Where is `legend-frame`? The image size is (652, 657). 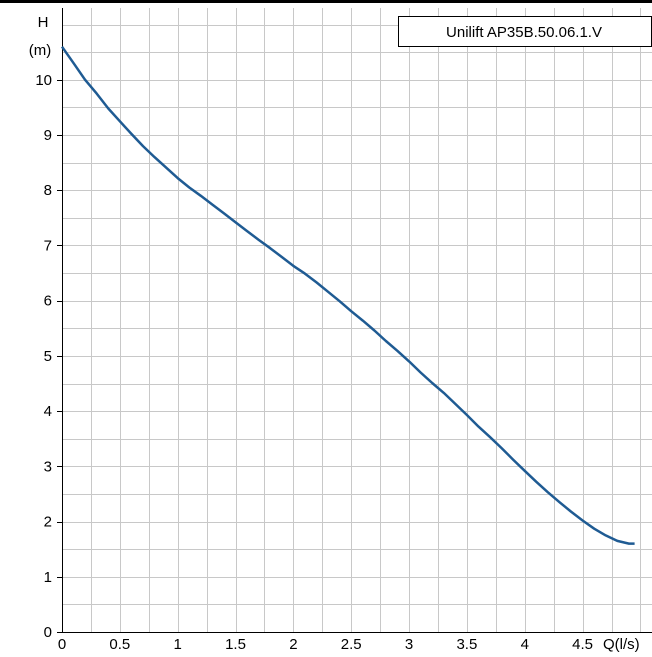
legend-frame is located at coordinates (525, 31).